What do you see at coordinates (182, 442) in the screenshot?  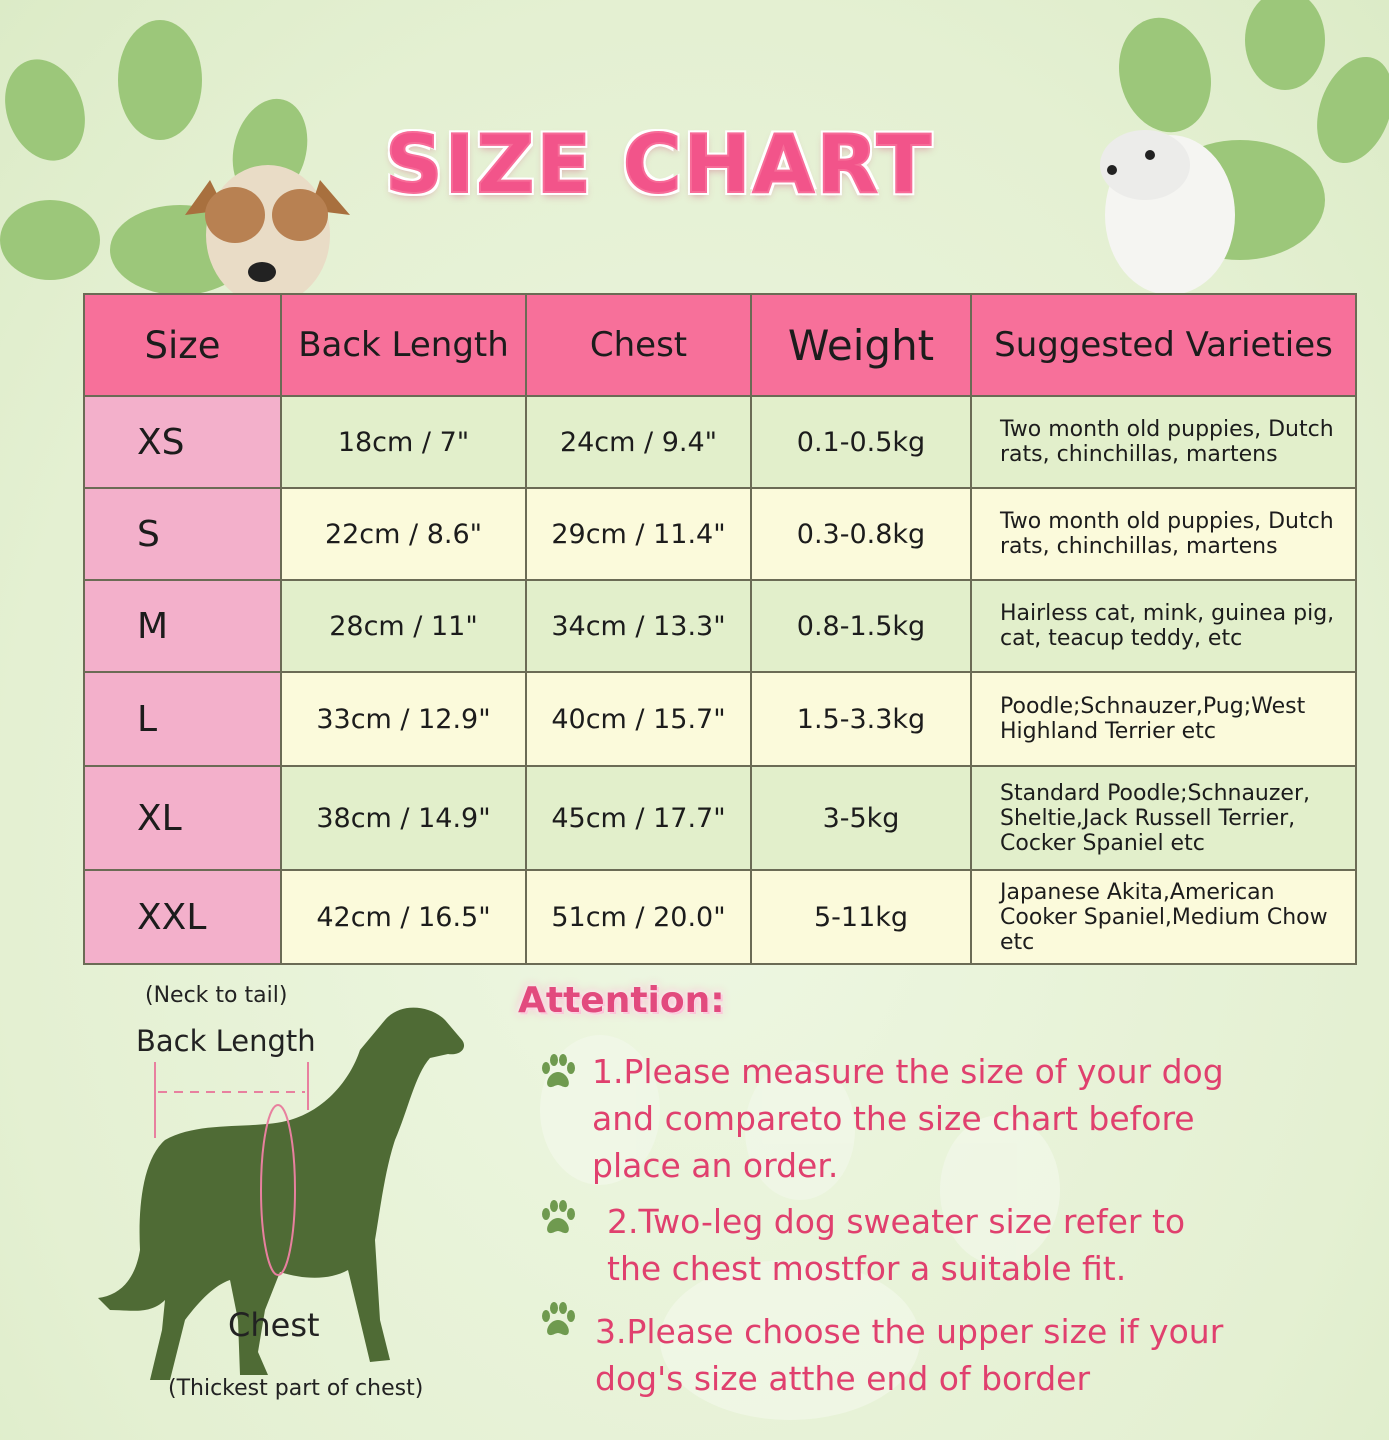 I see `size-cell: XS` at bounding box center [182, 442].